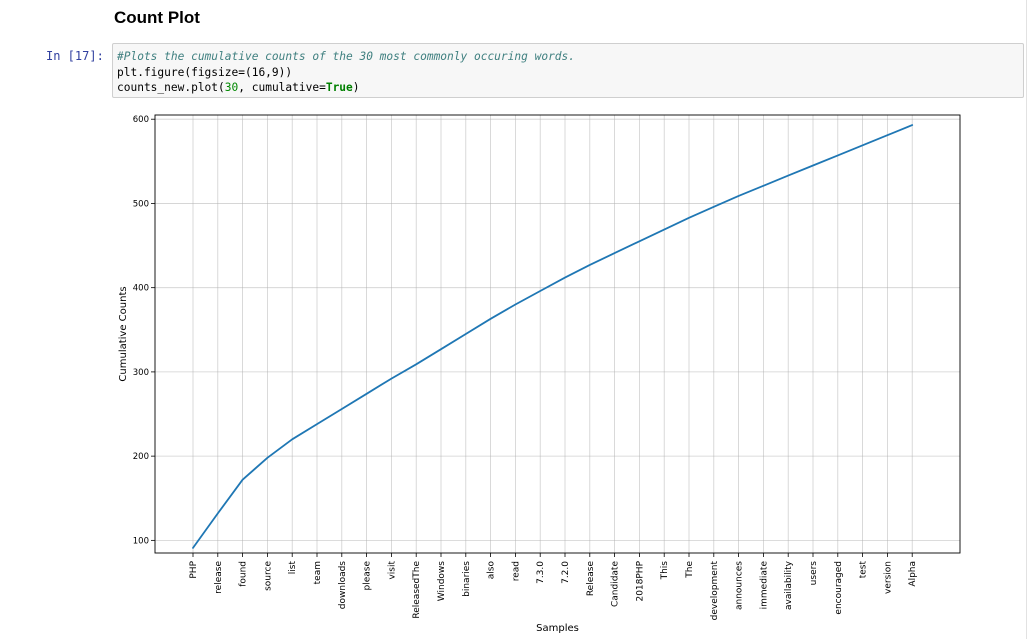 Image resolution: width=1035 pixels, height=639 pixels. I want to click on code-line-2: plt.figure(figsize=(16,9)), so click(205, 72).